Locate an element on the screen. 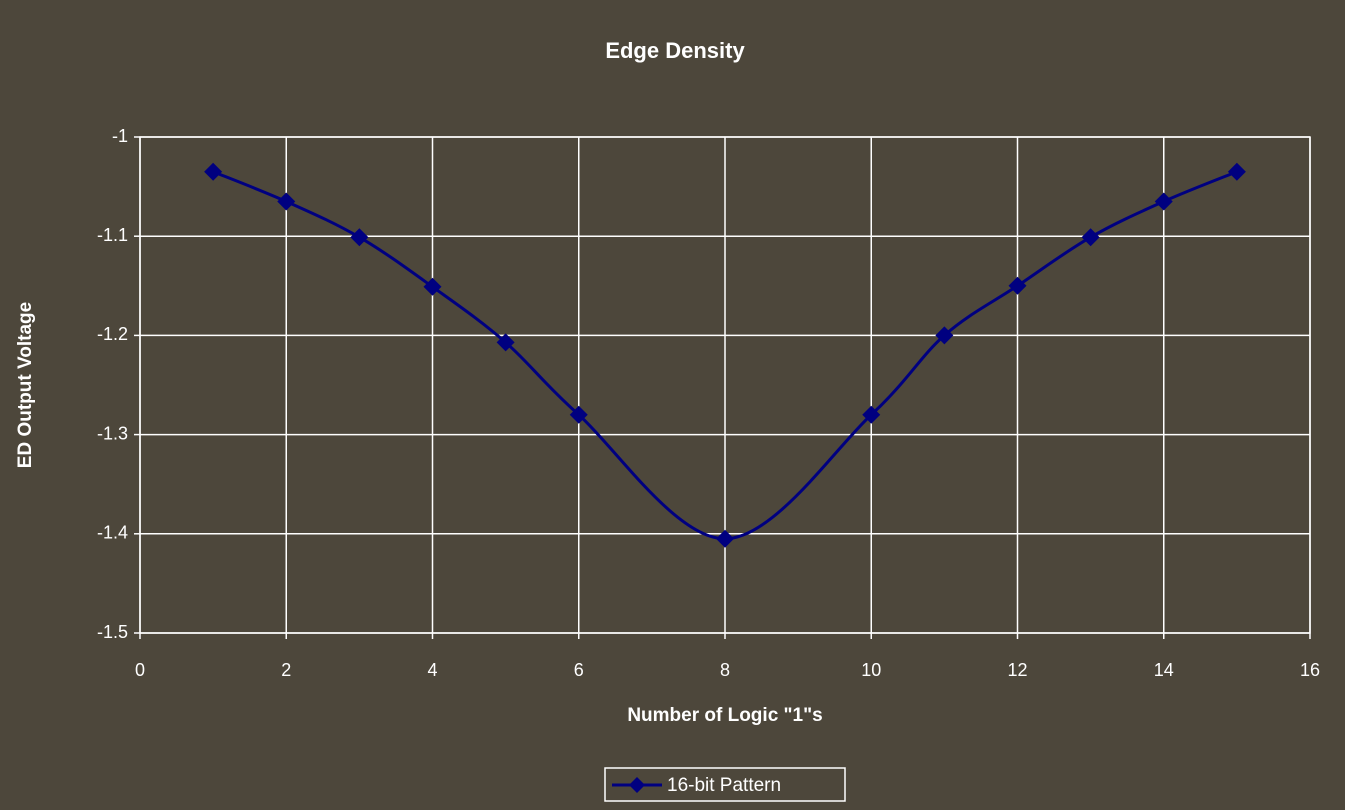 The image size is (1345, 810). x-tick-label: 6 is located at coordinates (579, 670).